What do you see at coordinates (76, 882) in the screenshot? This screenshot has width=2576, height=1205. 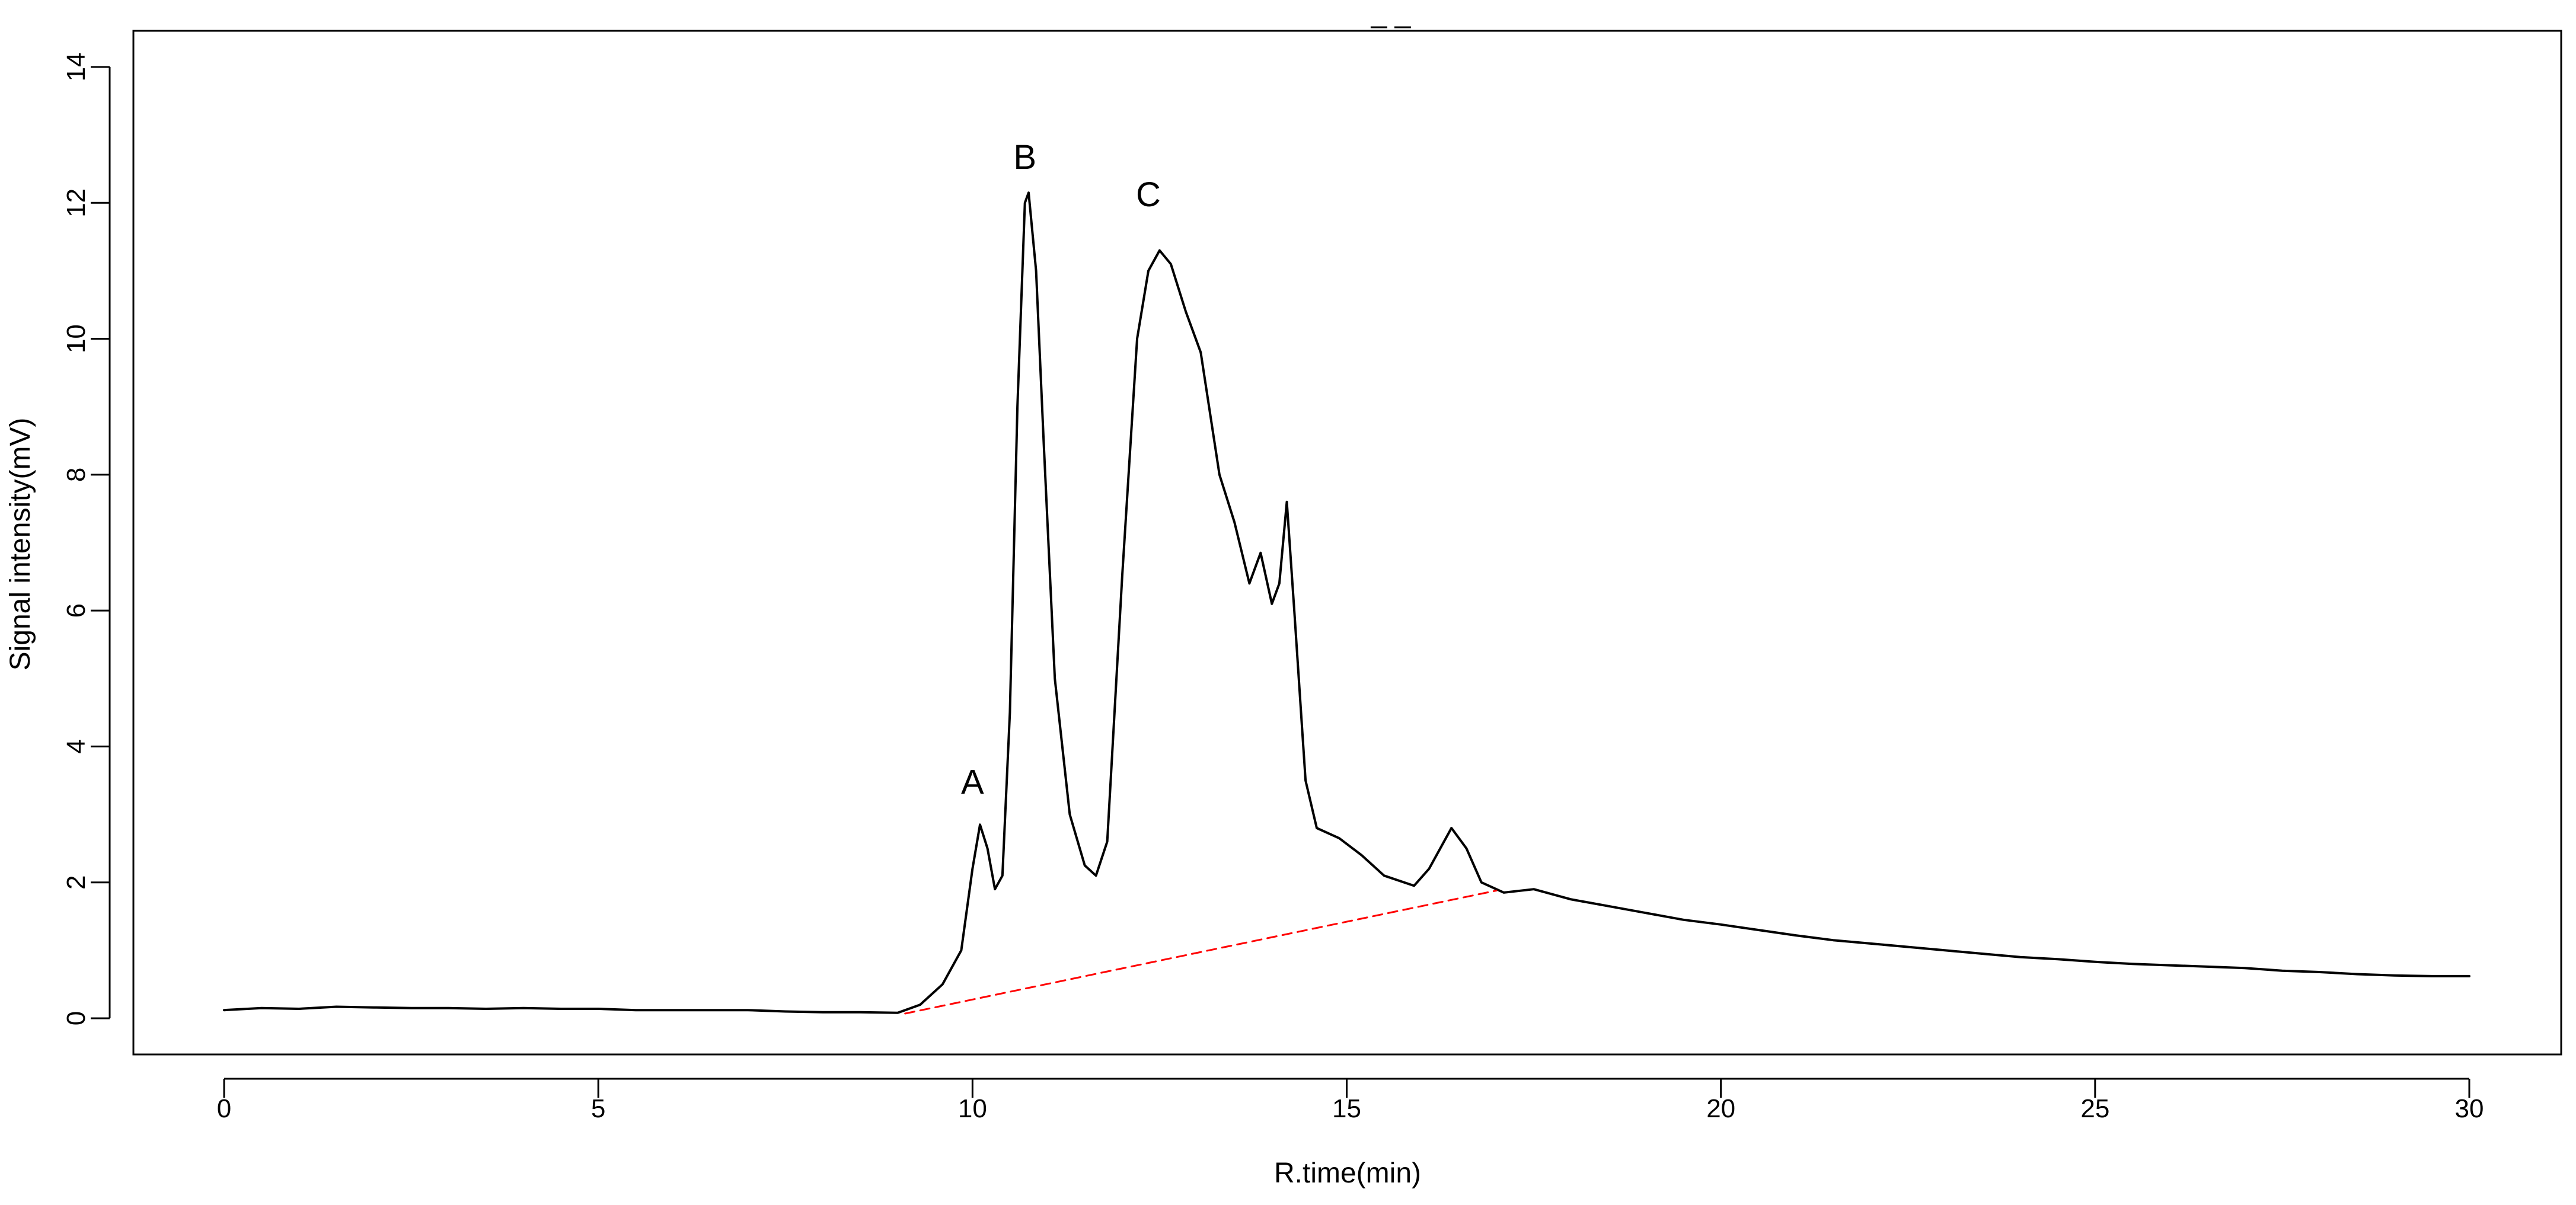 I see `y-tick-label: 2` at bounding box center [76, 882].